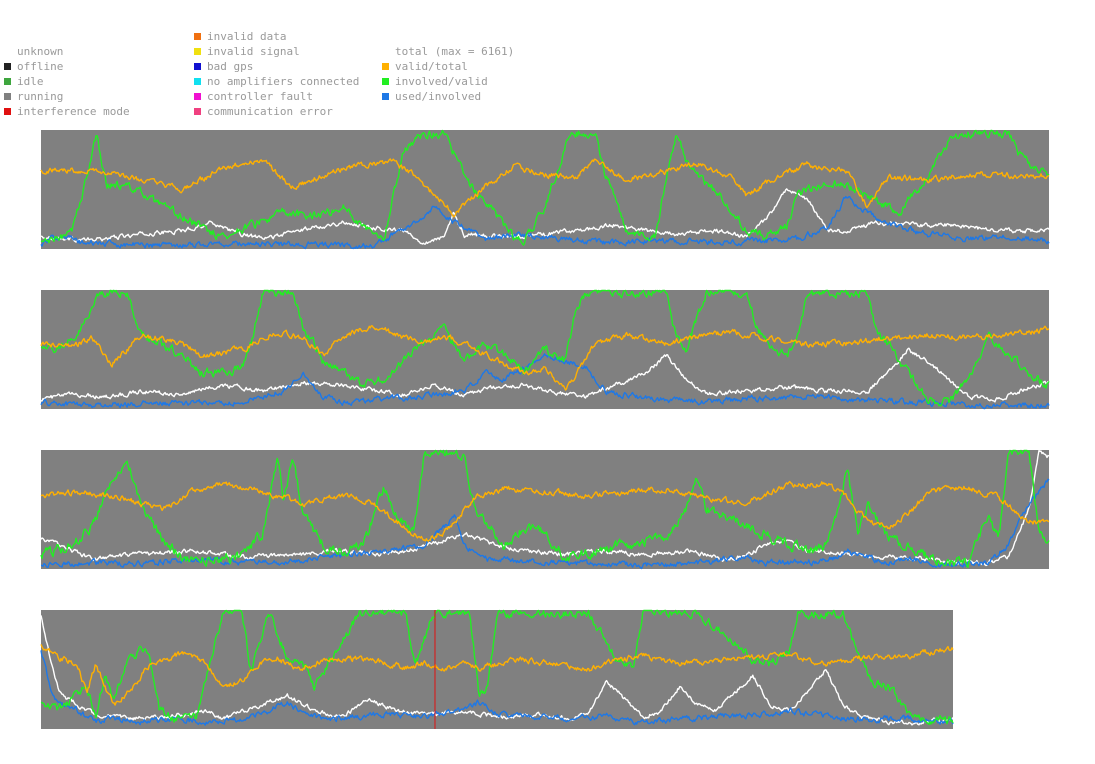 The width and height of the screenshot is (1095, 764). I want to click on chart-row-2-series-used-involved, so click(545, 381).